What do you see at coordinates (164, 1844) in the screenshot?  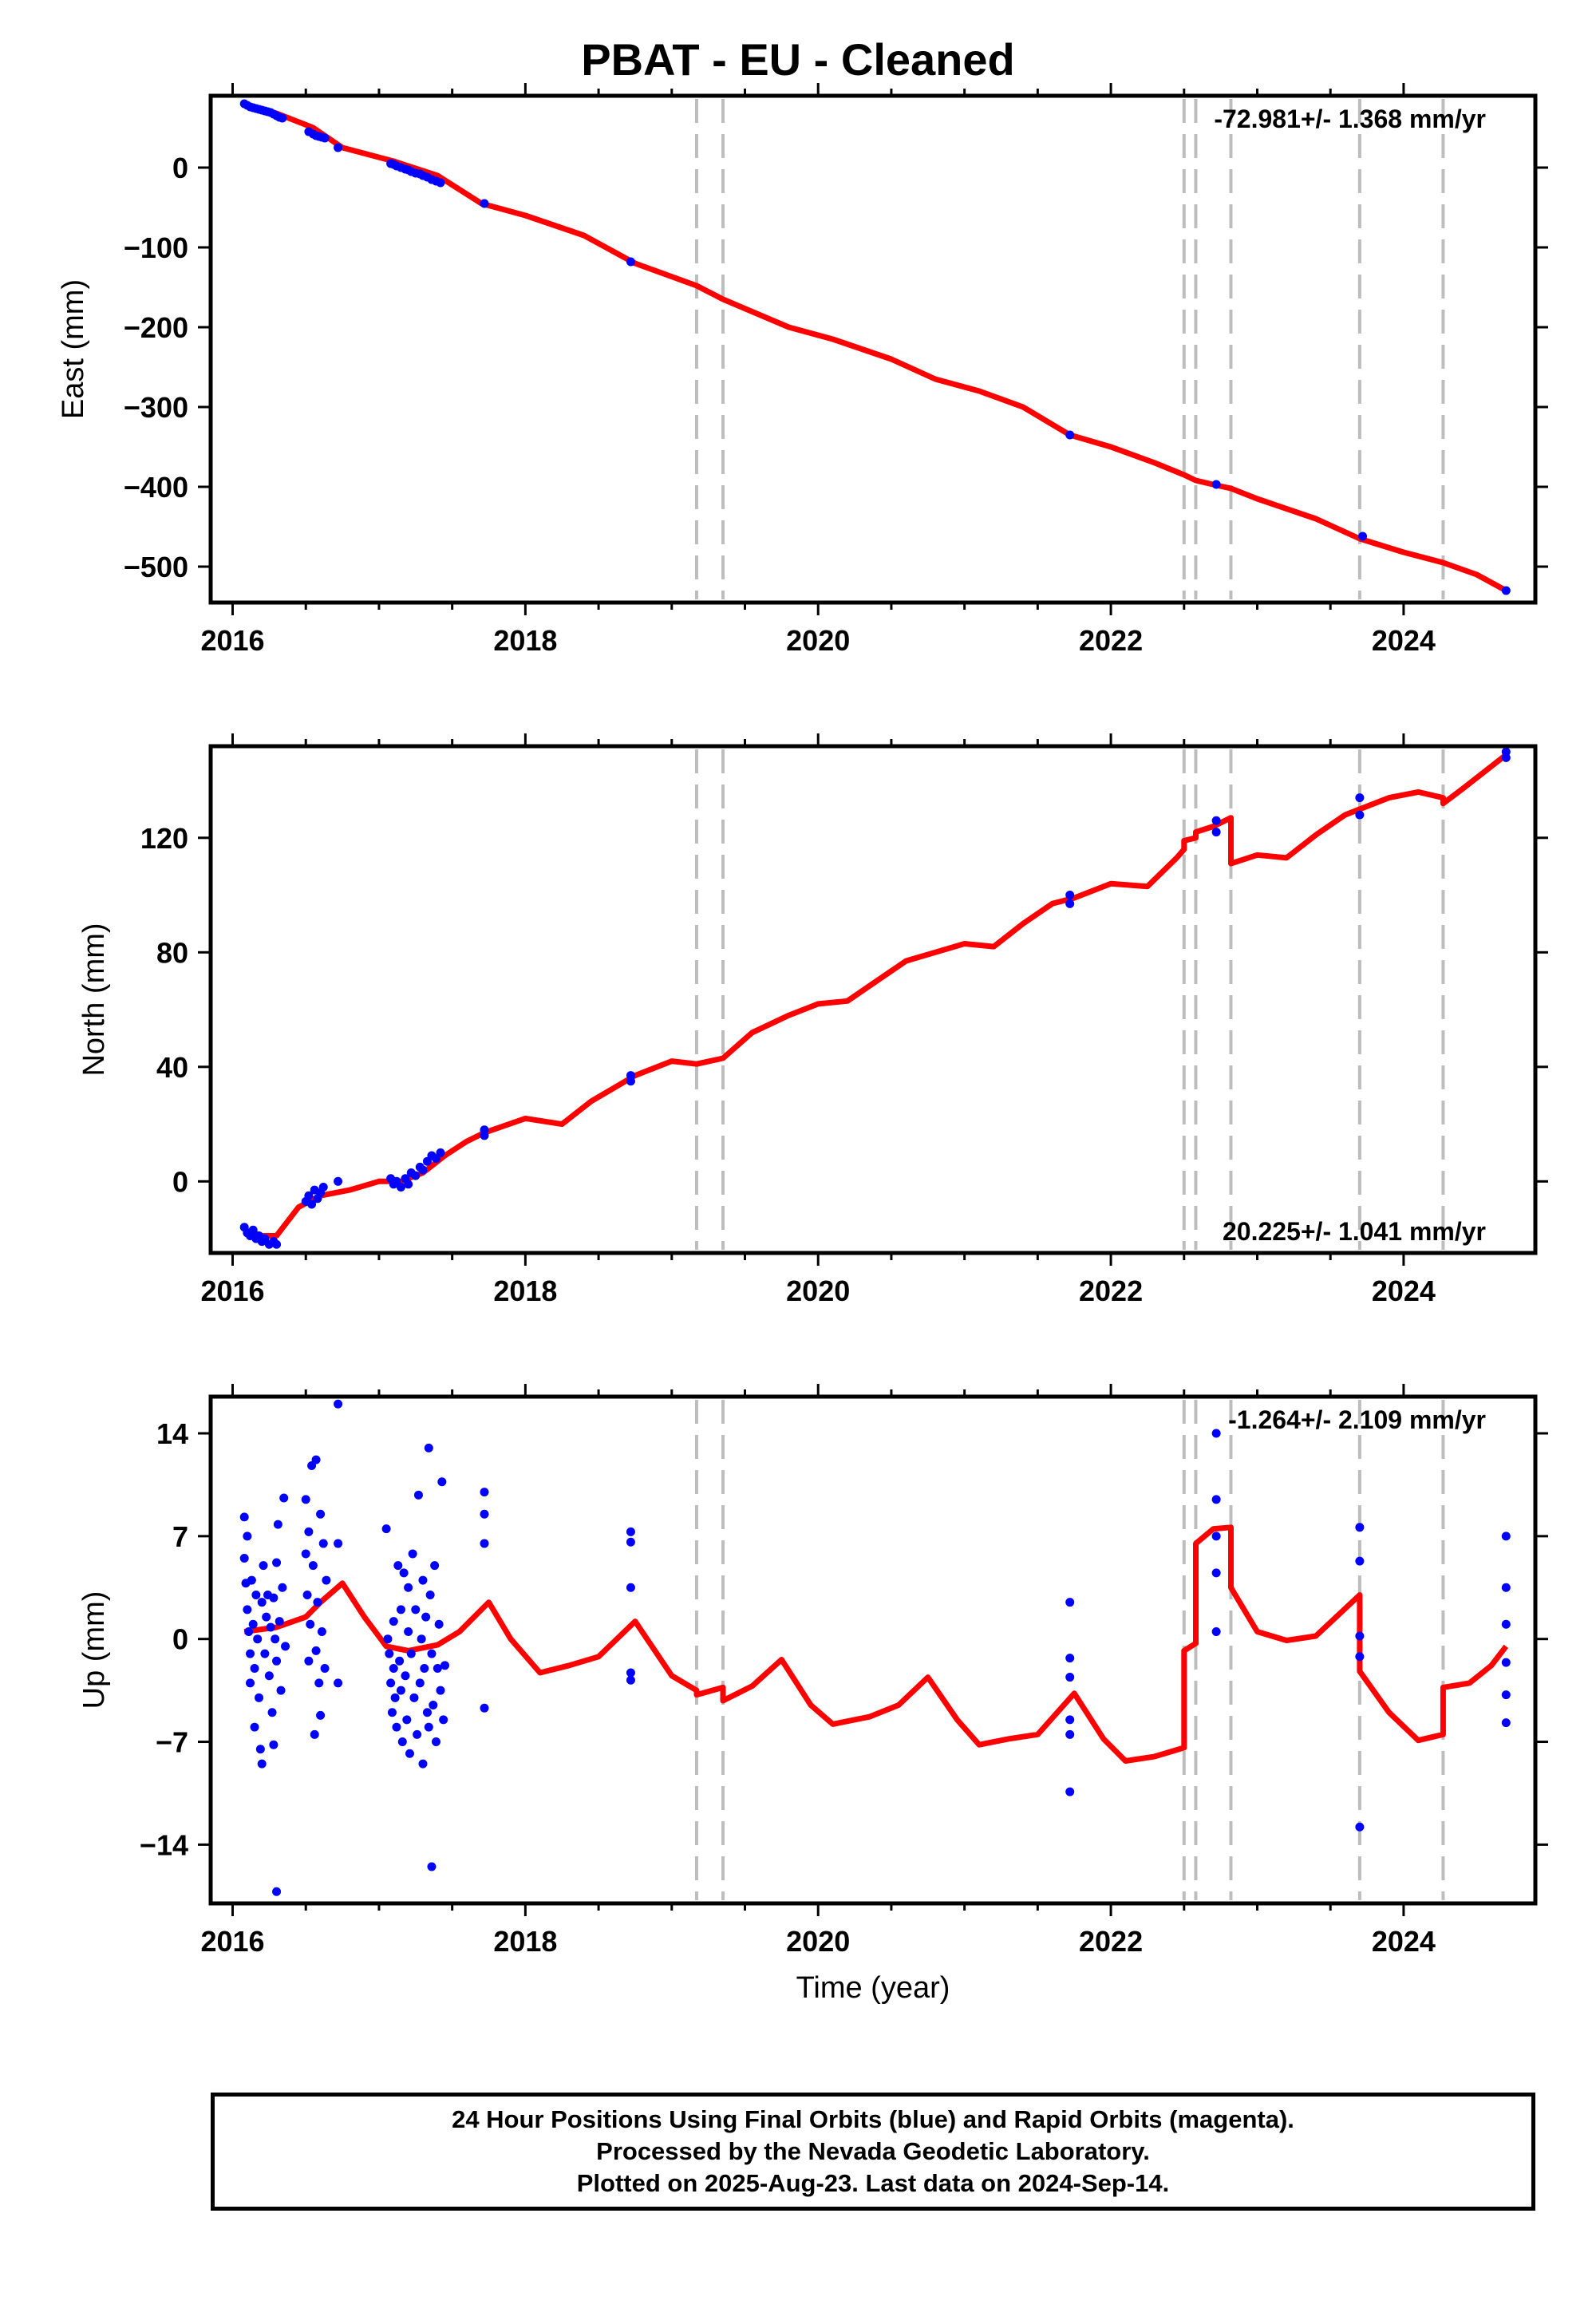 I see `y-tick-label: −14` at bounding box center [164, 1844].